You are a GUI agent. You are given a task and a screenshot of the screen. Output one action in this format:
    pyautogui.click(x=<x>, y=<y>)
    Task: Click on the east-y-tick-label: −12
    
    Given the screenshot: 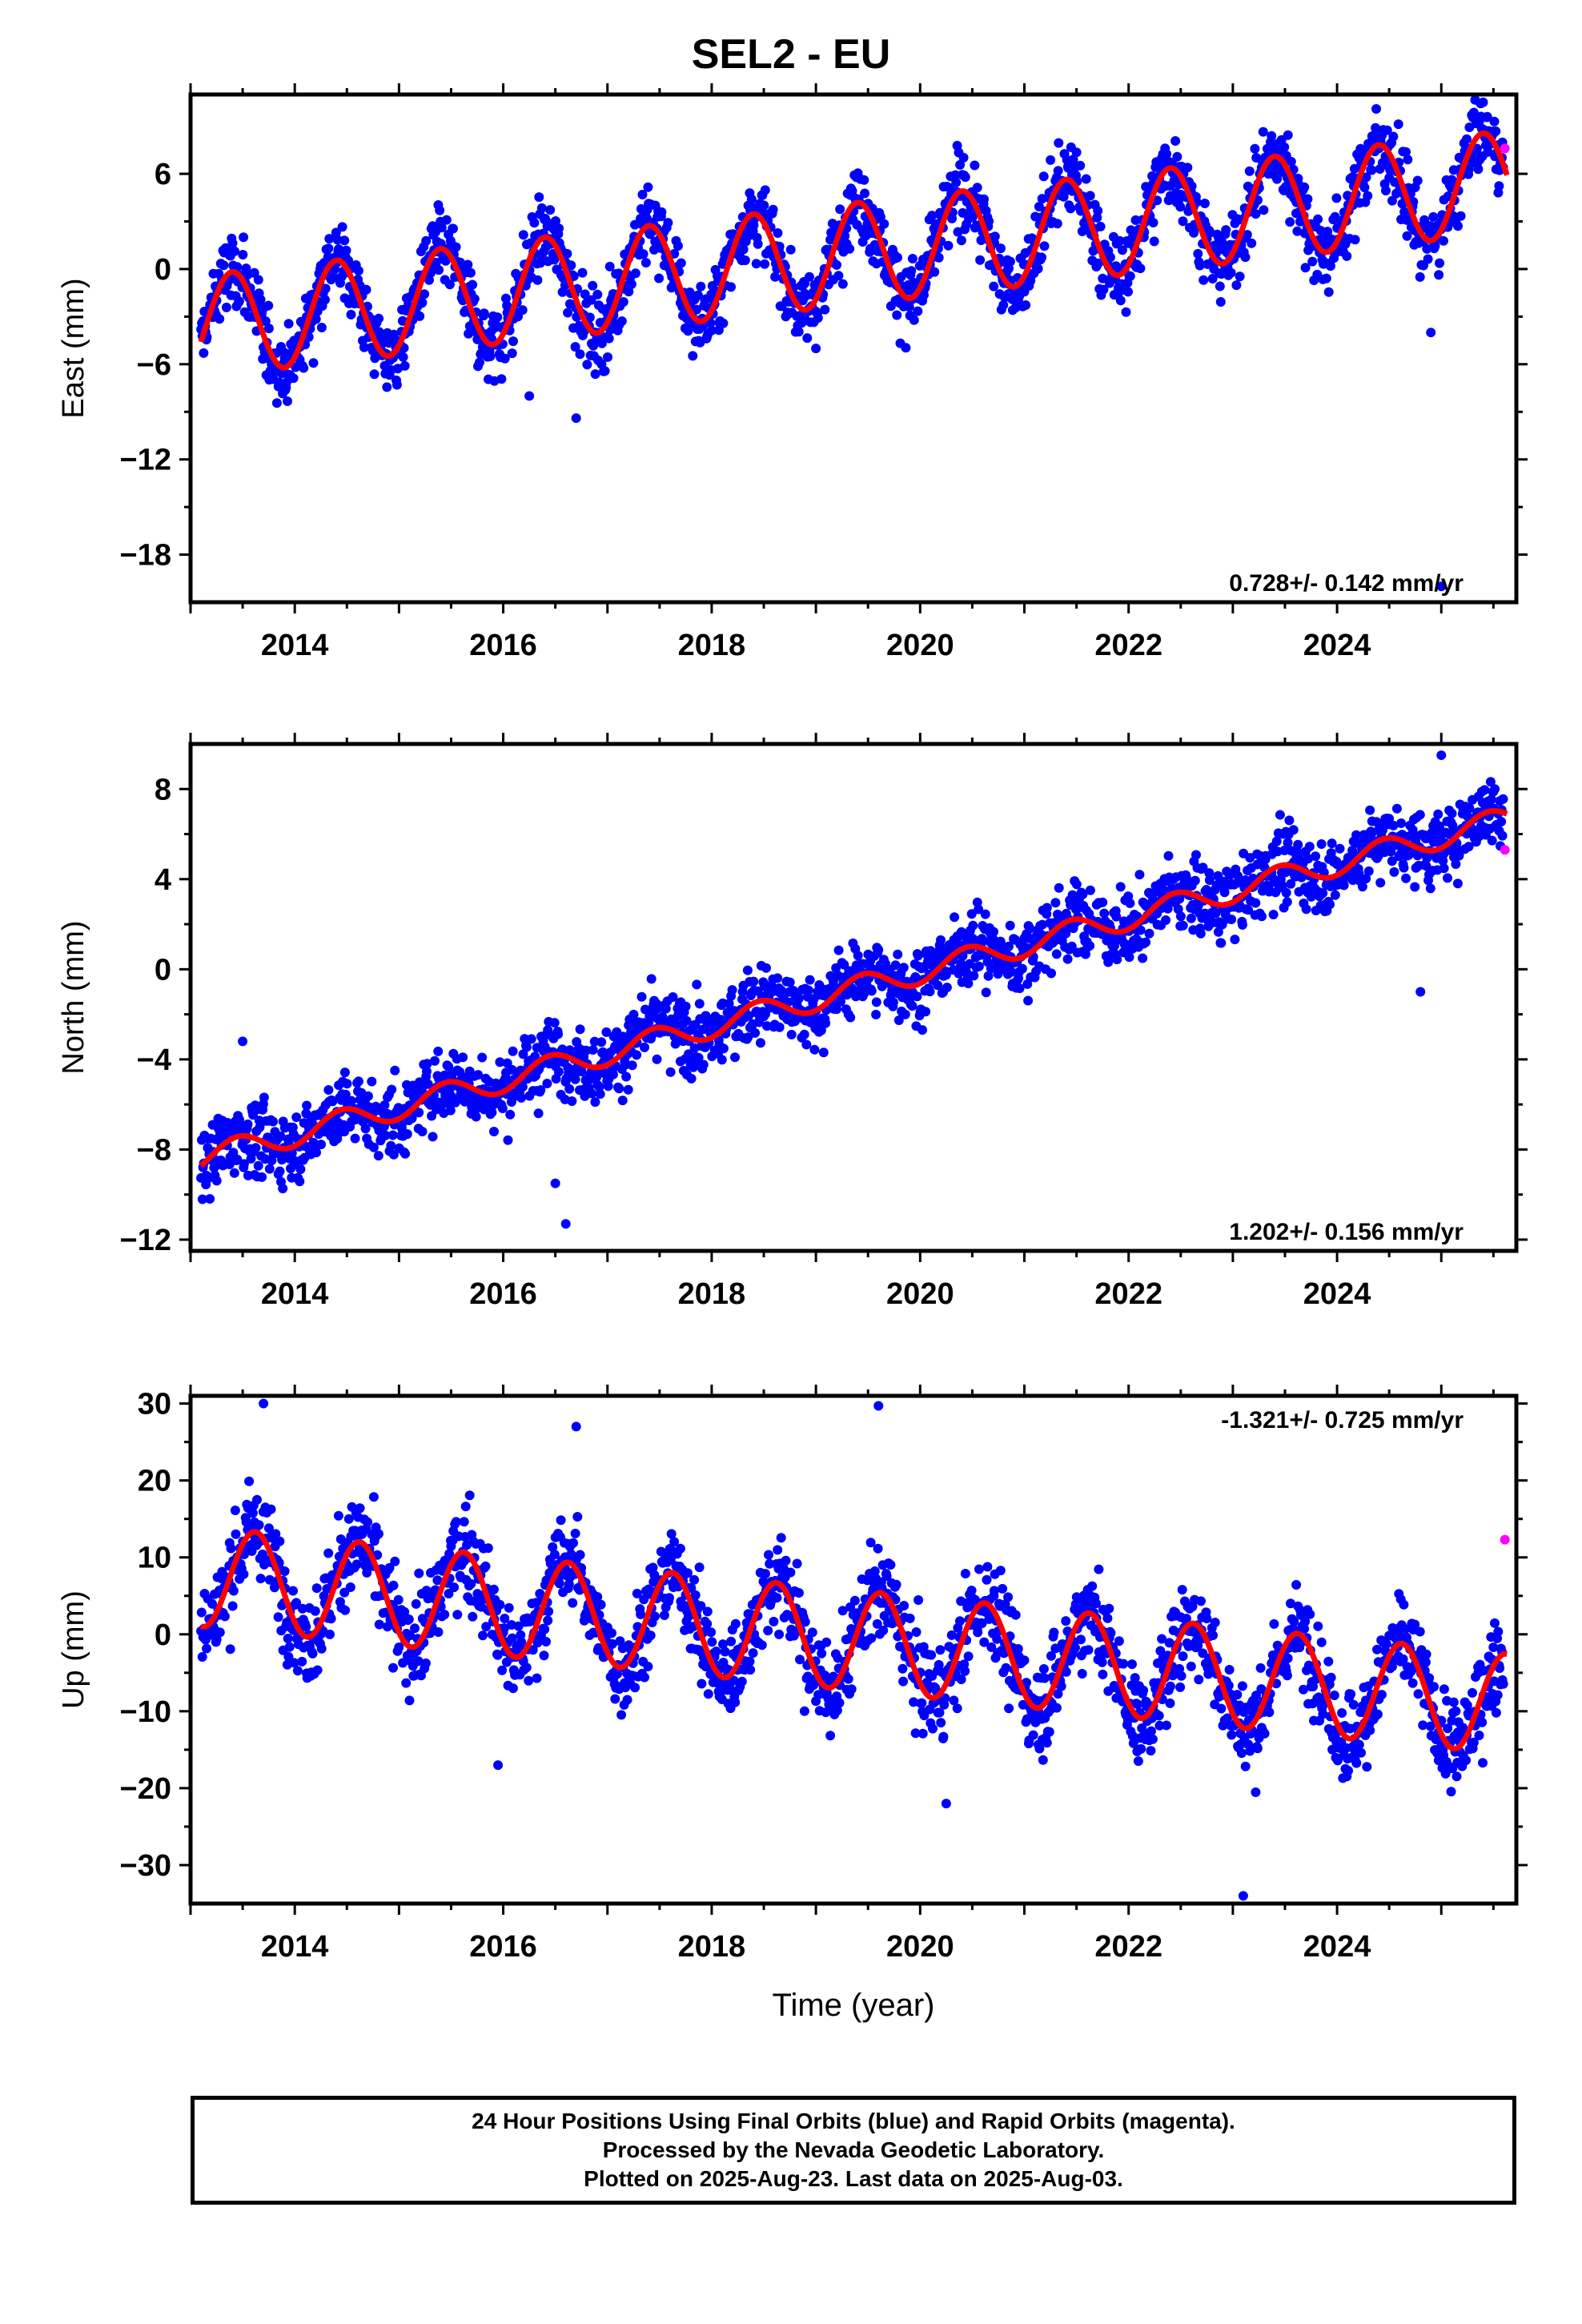 What is the action you would take?
    pyautogui.click(x=145, y=460)
    